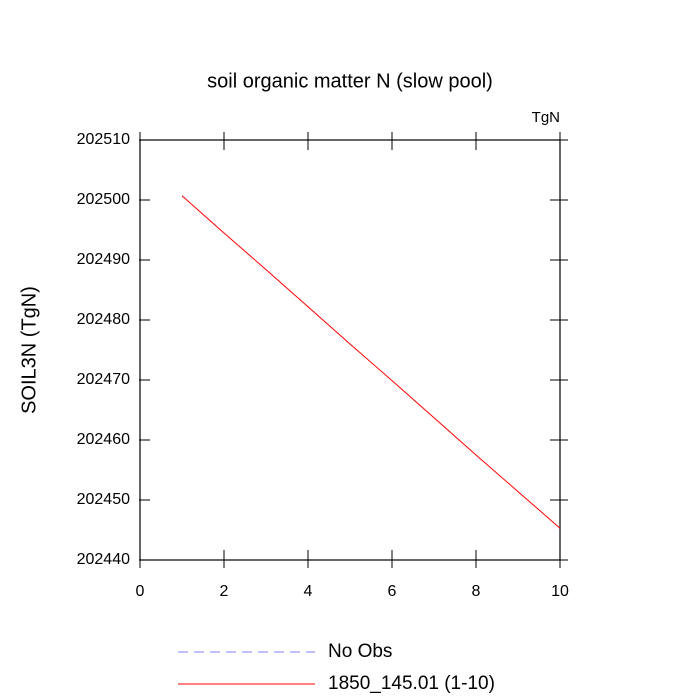 The height and width of the screenshot is (700, 700). I want to click on x-tick-label: 10, so click(560, 591).